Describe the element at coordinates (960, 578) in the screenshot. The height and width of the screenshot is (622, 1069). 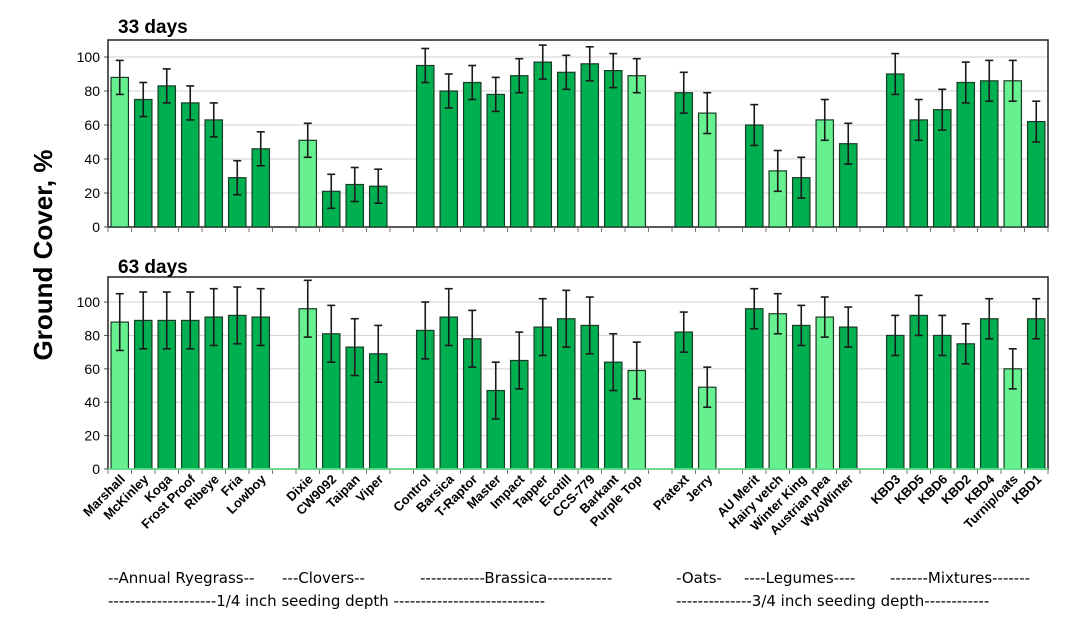
I see `group-label-mixtures: -------Mixtures-------` at that location.